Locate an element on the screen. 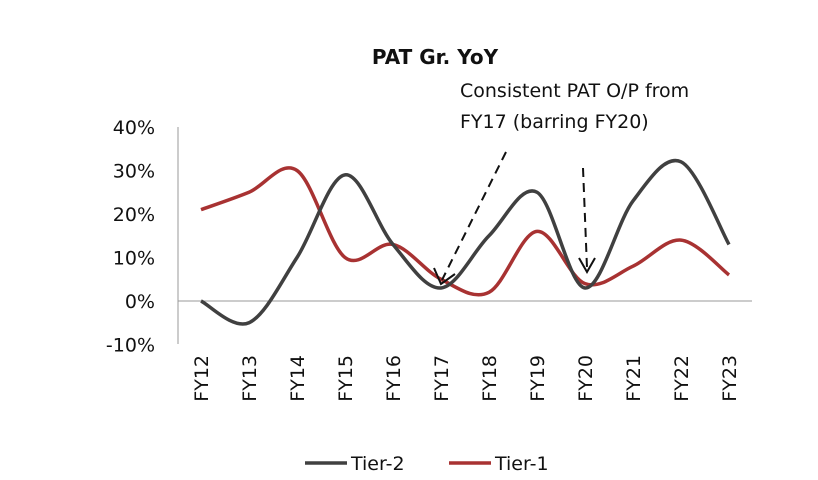 The height and width of the screenshot is (480, 818). x-tick-label: FY19 is located at coordinates (538, 378).